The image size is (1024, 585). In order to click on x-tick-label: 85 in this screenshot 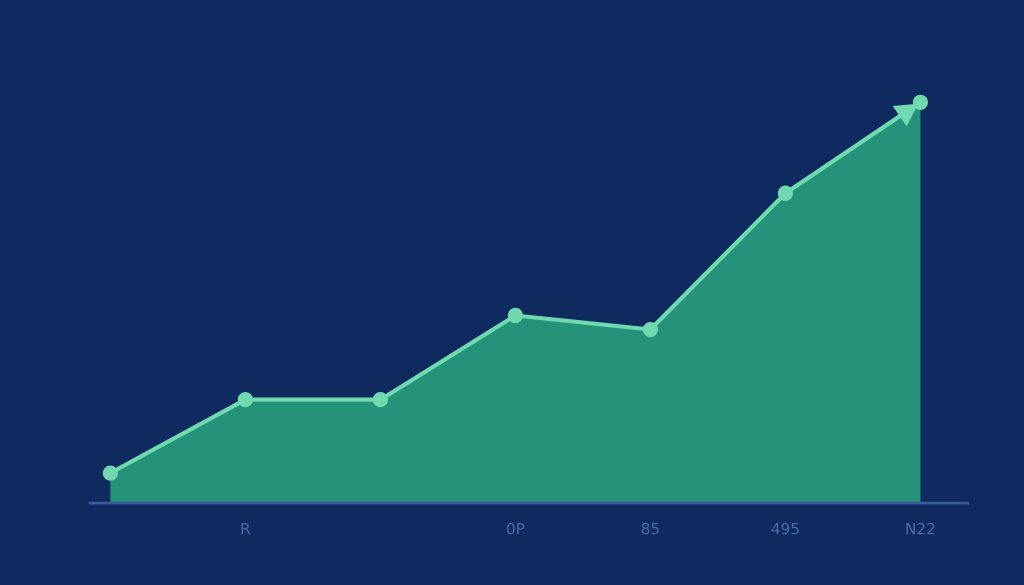, I will do `click(650, 528)`.